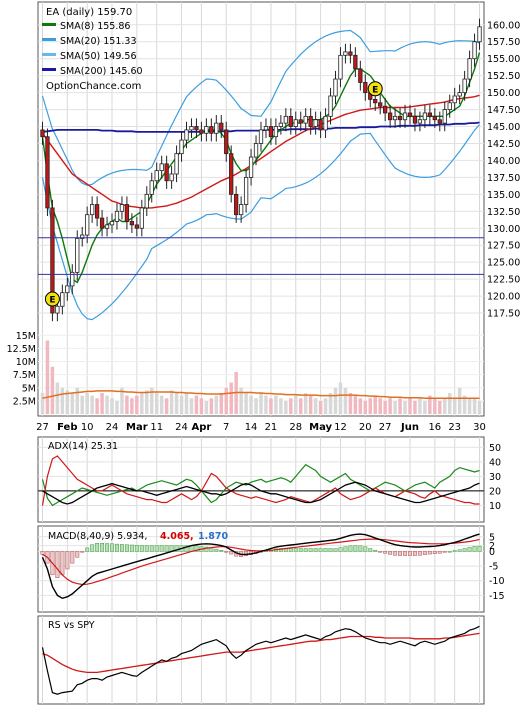  What do you see at coordinates (49, 24) in the screenshot?
I see `legend-swatch-sma8` at bounding box center [49, 24].